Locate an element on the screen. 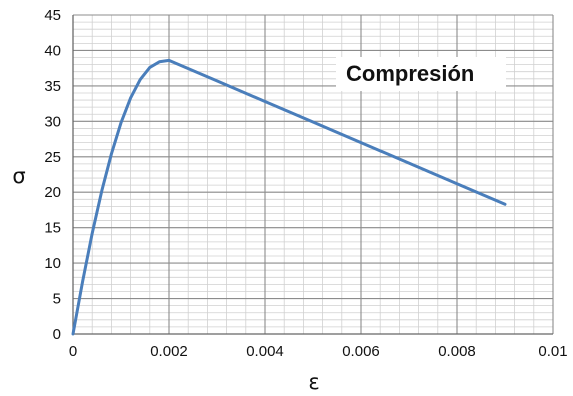 This screenshot has width=573, height=396. y-axis-label: σ is located at coordinates (18, 176).